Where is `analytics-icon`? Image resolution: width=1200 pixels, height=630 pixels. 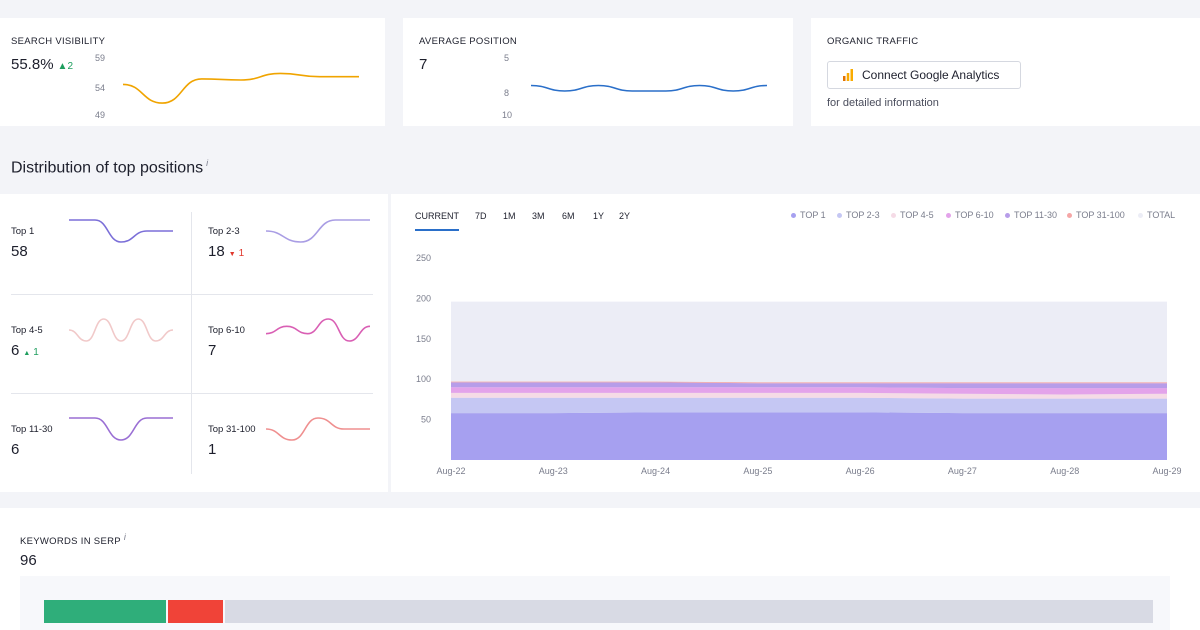
analytics-icon is located at coordinates (848, 75).